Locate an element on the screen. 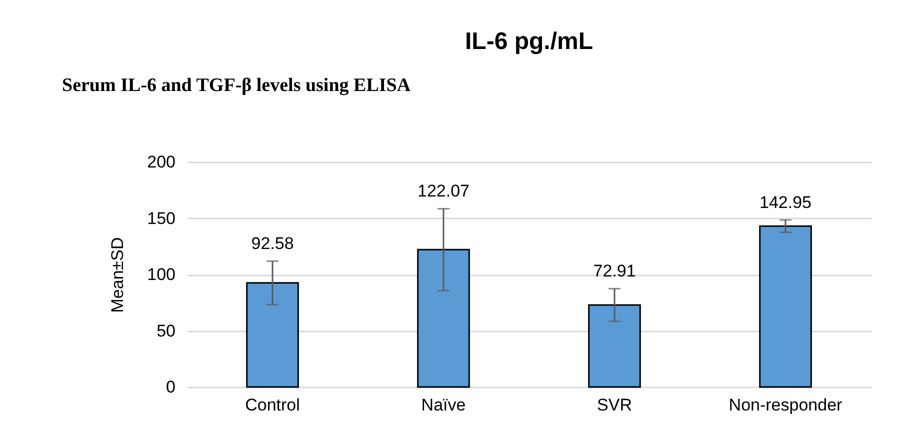 The width and height of the screenshot is (911, 421). data-label: 92.58 is located at coordinates (272, 244).